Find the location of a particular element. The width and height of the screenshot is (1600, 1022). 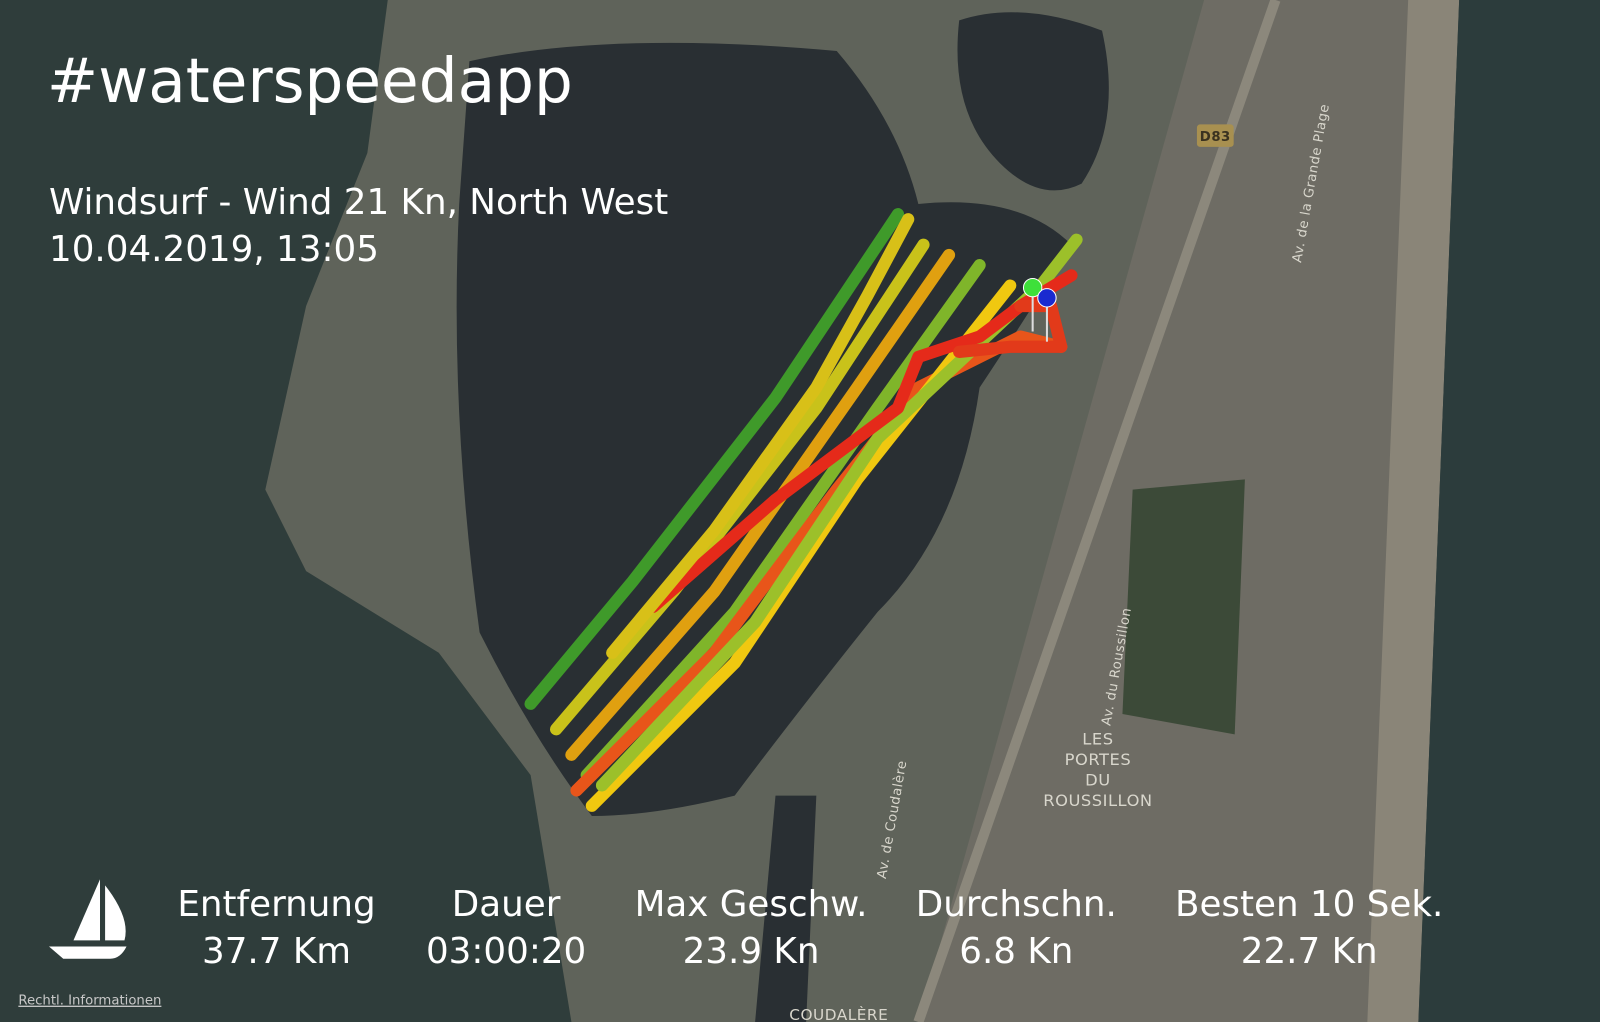

channel is located at coordinates (786, 908).